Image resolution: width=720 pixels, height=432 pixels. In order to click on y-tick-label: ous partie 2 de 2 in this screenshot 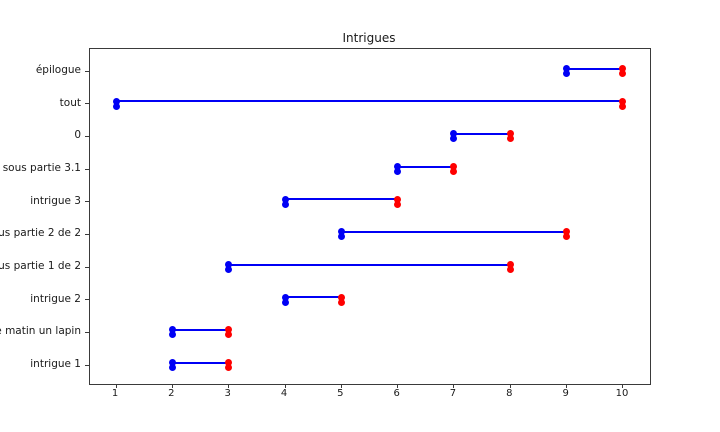, I will do `click(40, 233)`.